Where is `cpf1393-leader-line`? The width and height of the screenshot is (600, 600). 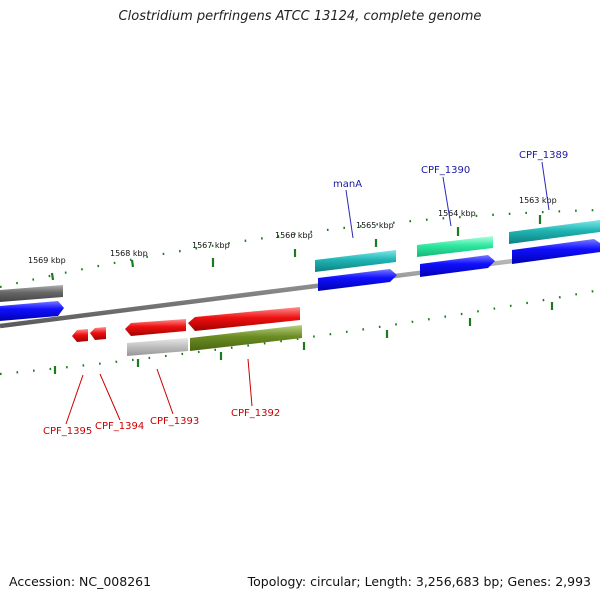
cpf1393-leader-line is located at coordinates (165, 391).